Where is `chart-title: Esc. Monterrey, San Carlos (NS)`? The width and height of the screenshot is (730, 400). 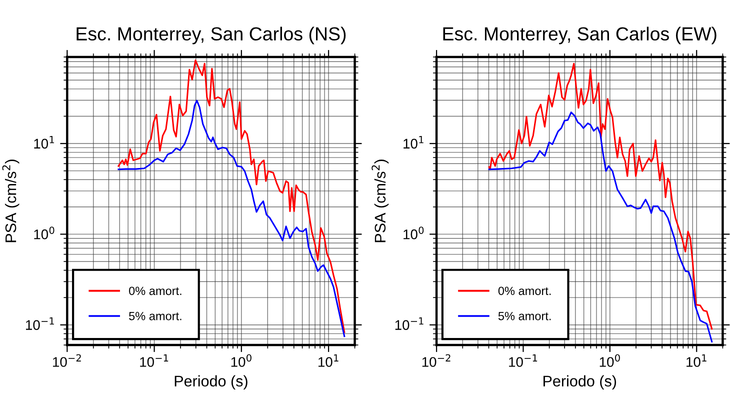
chart-title: Esc. Monterrey, San Carlos (NS) is located at coordinates (211, 35).